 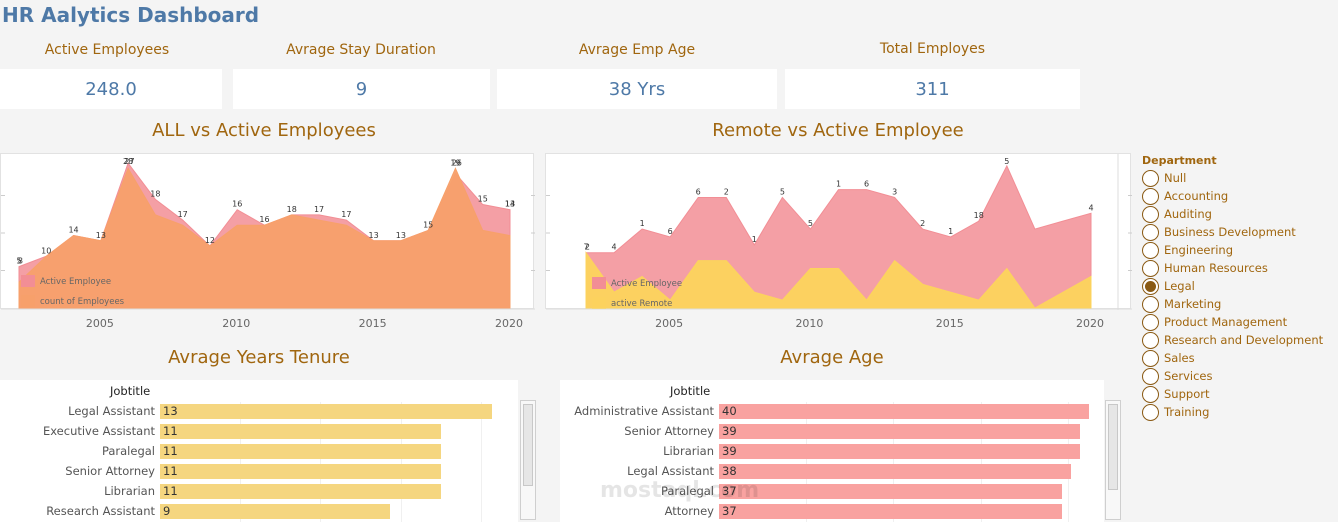 I want to click on kpi-emp-age-label: Avrage Emp Age, so click(x=637, y=50).